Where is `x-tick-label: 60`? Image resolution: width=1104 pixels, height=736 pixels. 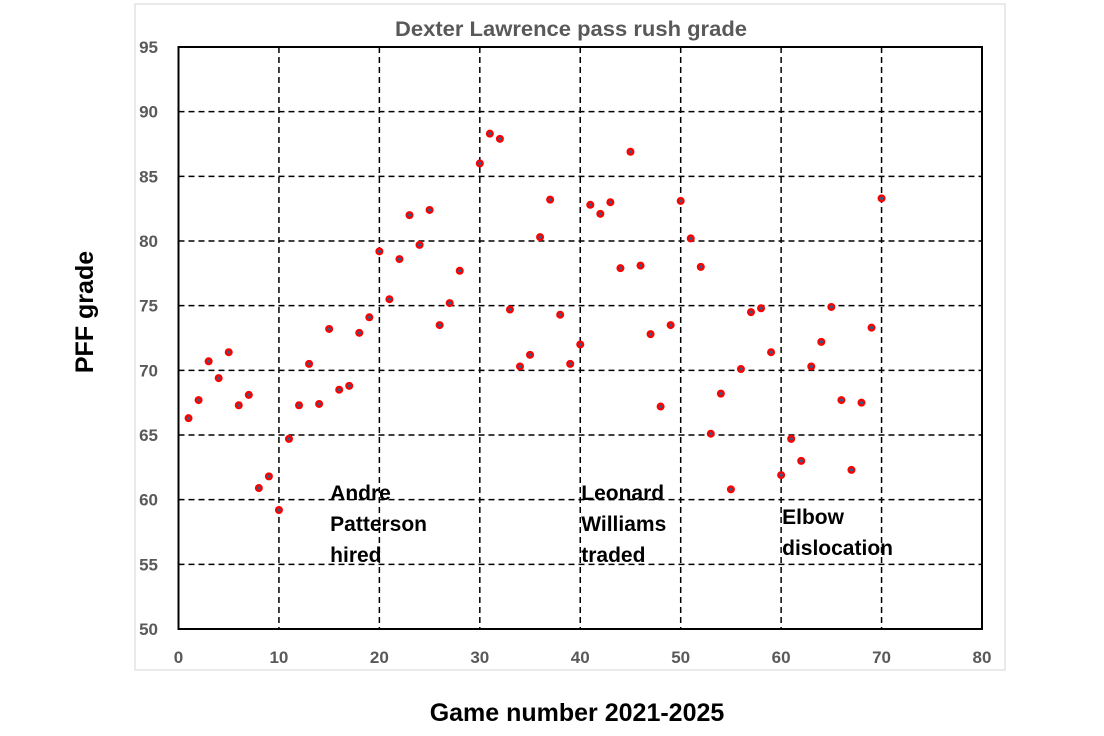 x-tick-label: 60 is located at coordinates (781, 657).